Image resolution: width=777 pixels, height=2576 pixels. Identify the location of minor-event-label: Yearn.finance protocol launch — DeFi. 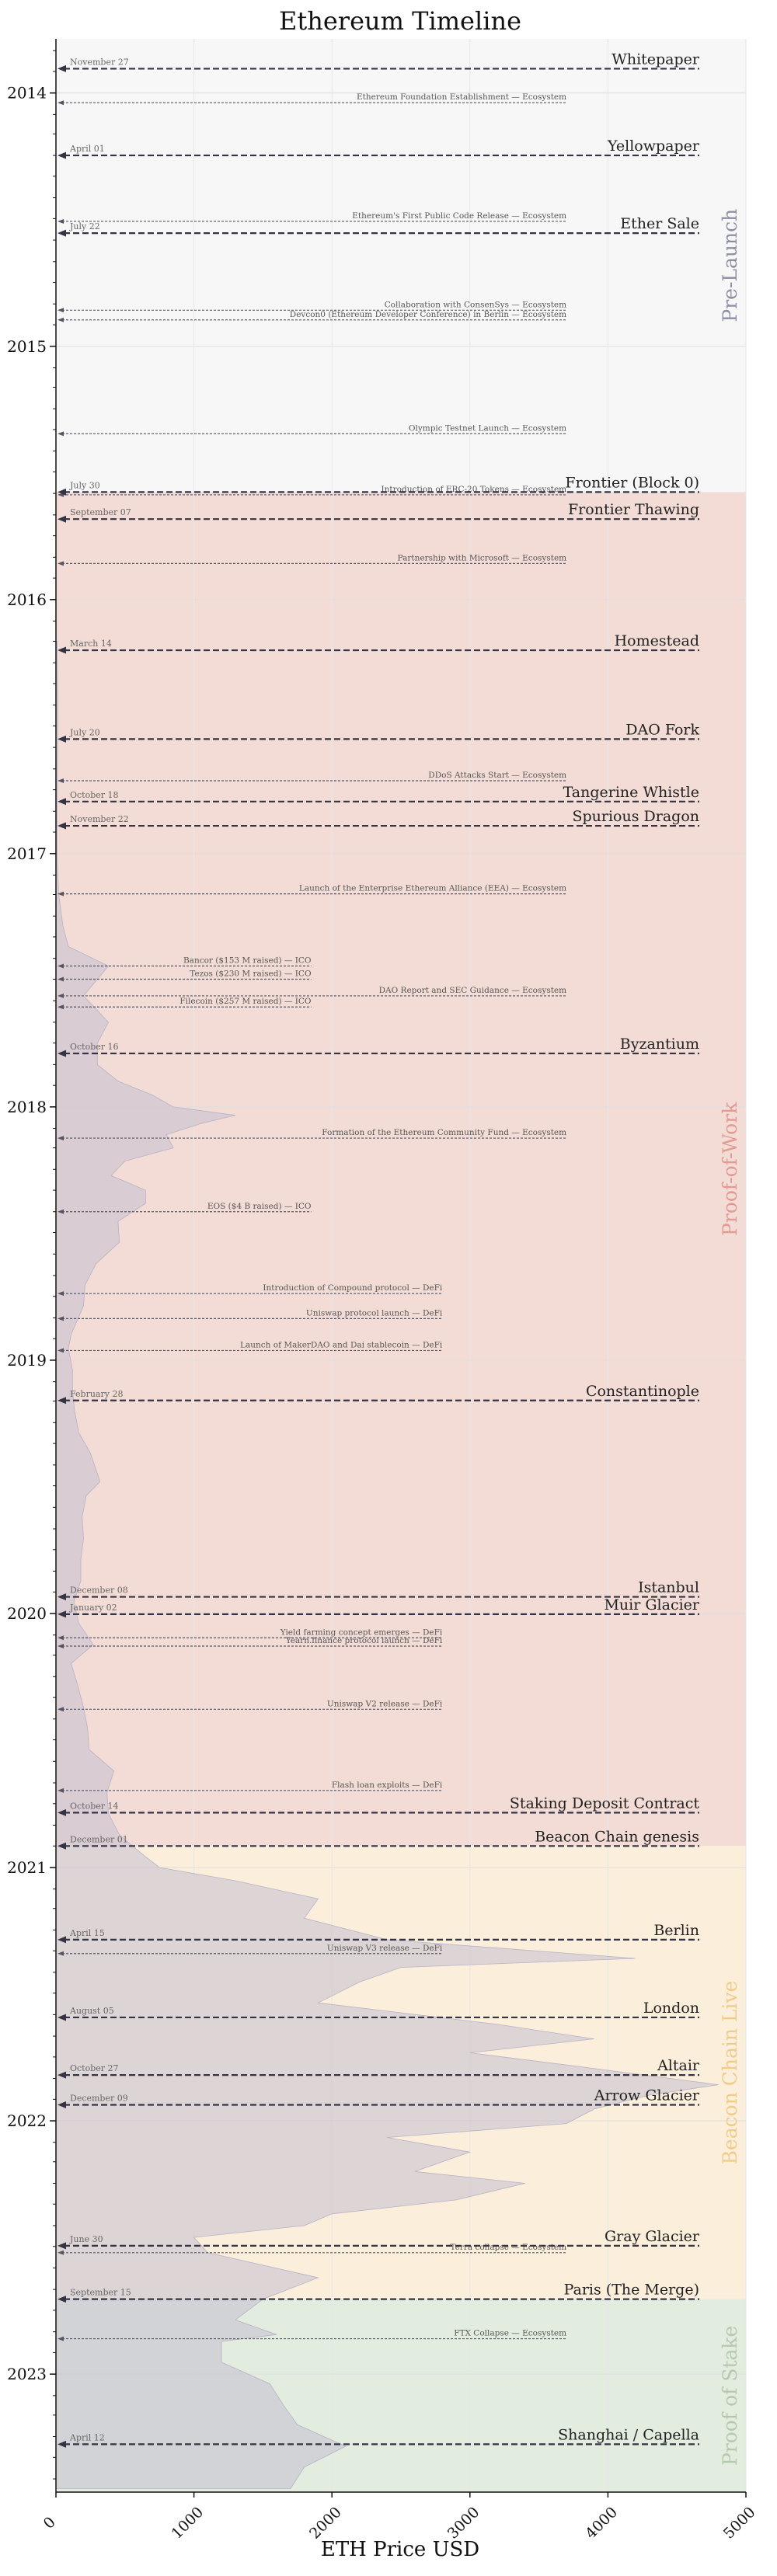
(364, 1640).